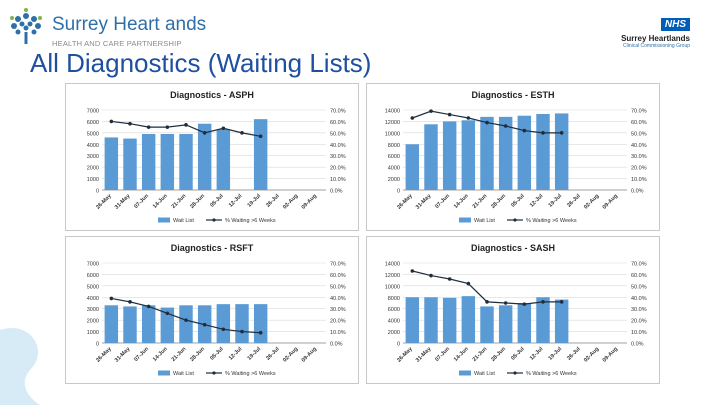 The image size is (720, 405). What do you see at coordinates (93, 134) in the screenshot?
I see `y-tick-label: 5000` at bounding box center [93, 134].